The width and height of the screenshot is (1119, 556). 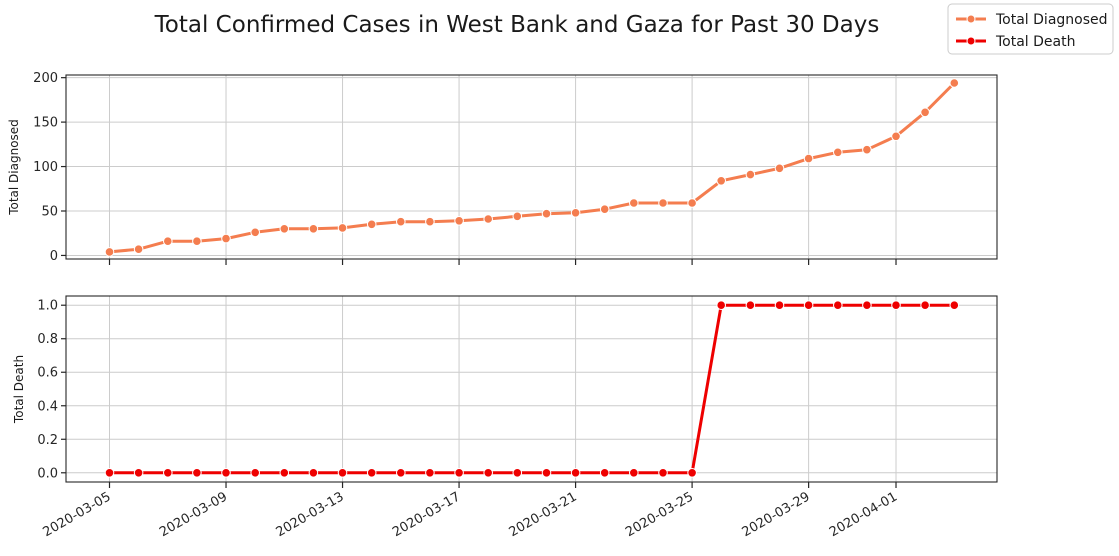 I want to click on legend-marker-total-diagnosed, so click(x=971, y=19).